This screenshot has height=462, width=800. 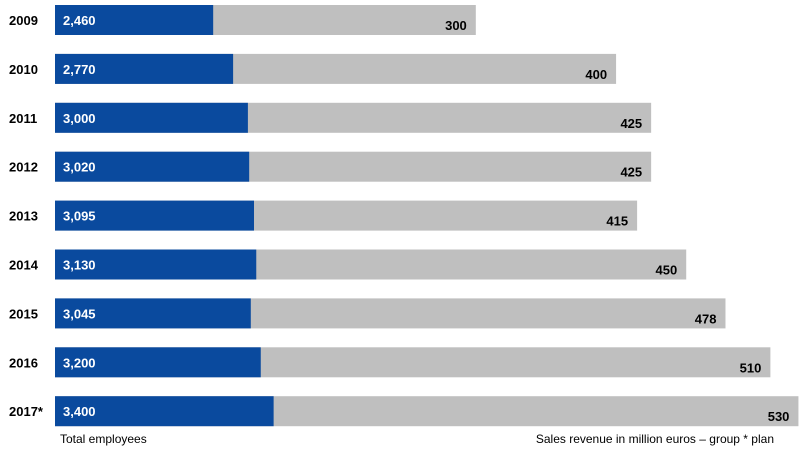 I want to click on year-label: 2012, so click(x=23, y=167).